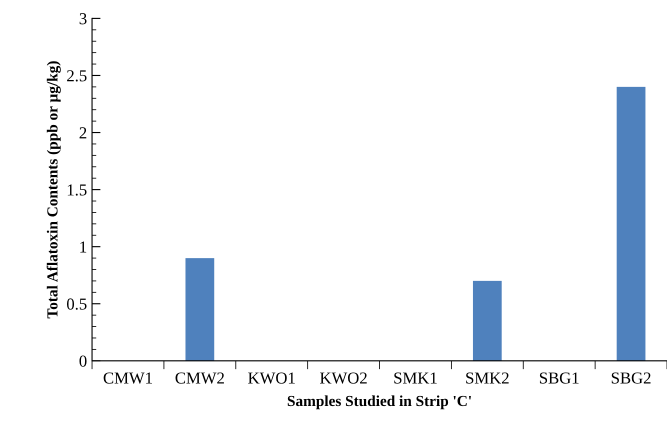 The width and height of the screenshot is (667, 428). I want to click on x-tick-label: KWO1, so click(271, 378).